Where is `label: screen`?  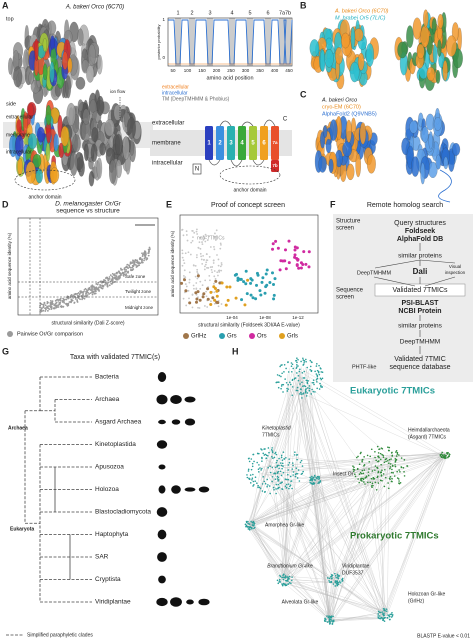 label: screen is located at coordinates (345, 229).